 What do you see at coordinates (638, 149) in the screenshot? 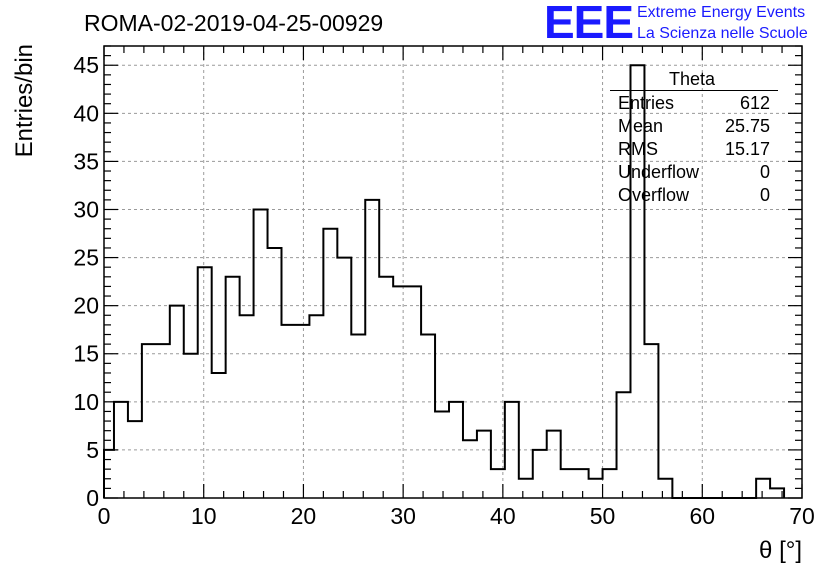
I see `stats-label: RMS` at bounding box center [638, 149].